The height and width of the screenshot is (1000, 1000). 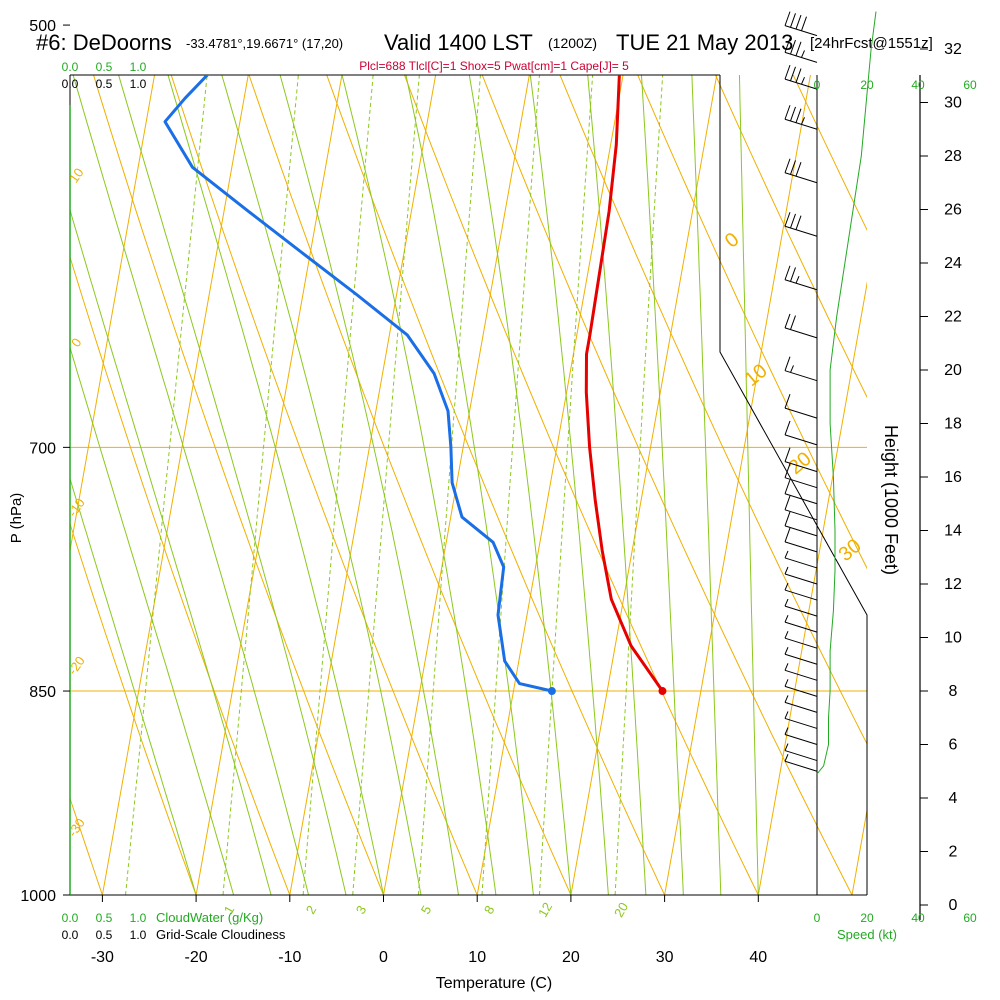 What do you see at coordinates (758, 957) in the screenshot?
I see `x-tick-label: 40` at bounding box center [758, 957].